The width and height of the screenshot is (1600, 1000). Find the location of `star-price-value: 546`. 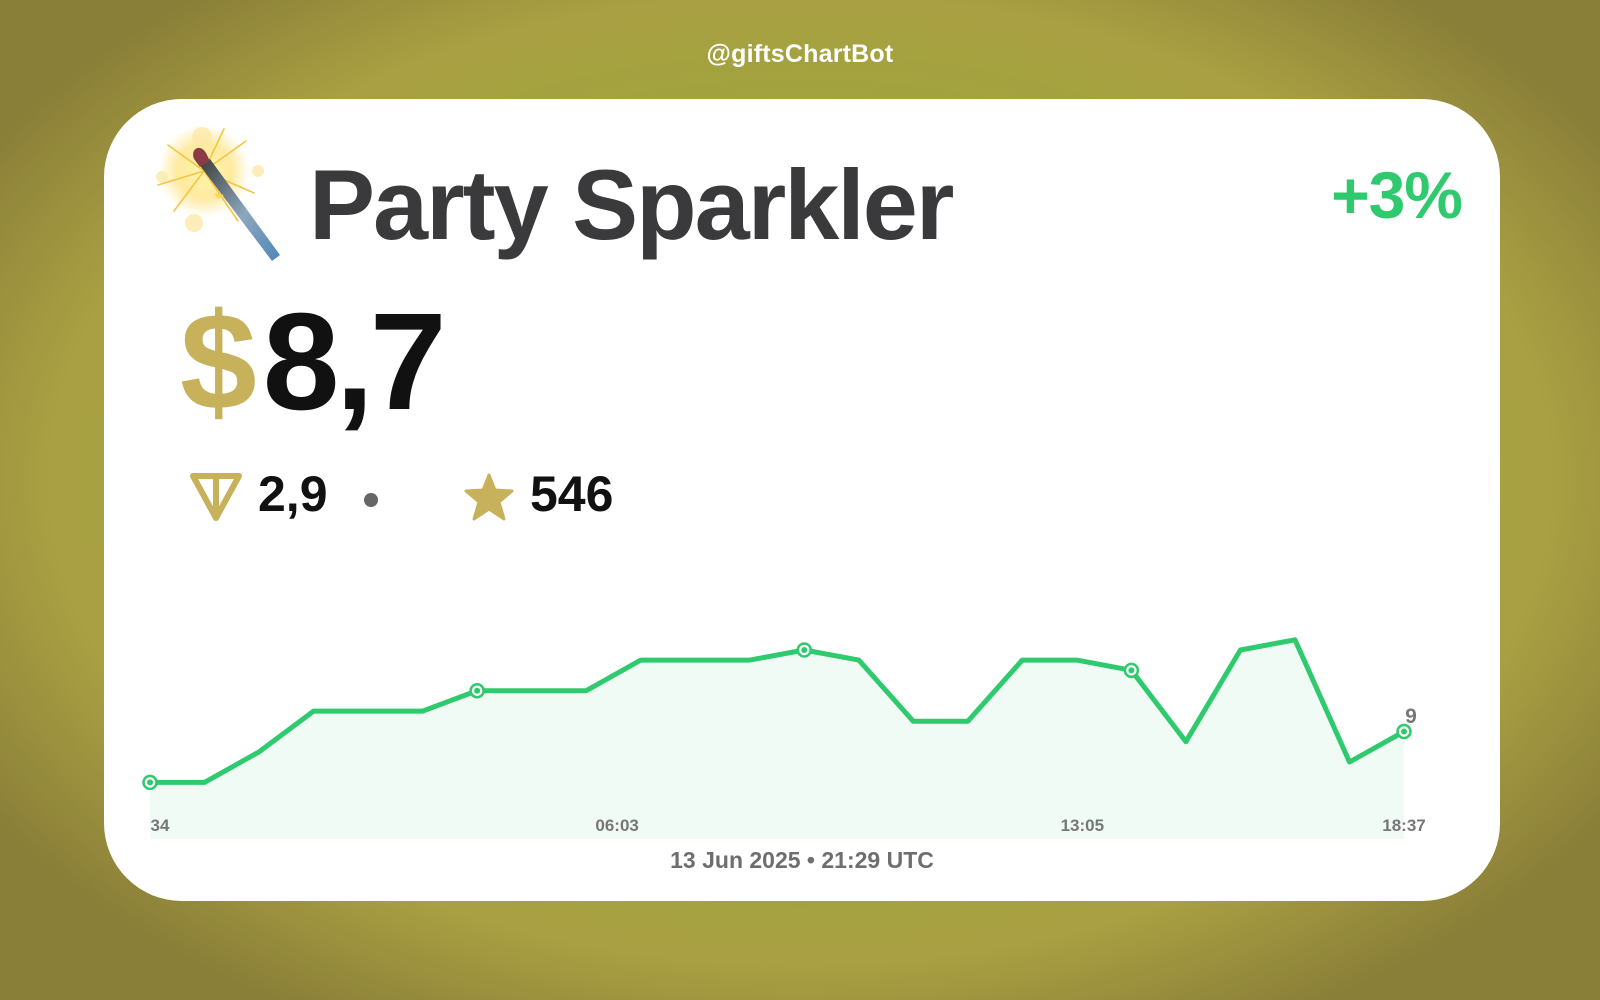

star-price-value: 546 is located at coordinates (572, 494).